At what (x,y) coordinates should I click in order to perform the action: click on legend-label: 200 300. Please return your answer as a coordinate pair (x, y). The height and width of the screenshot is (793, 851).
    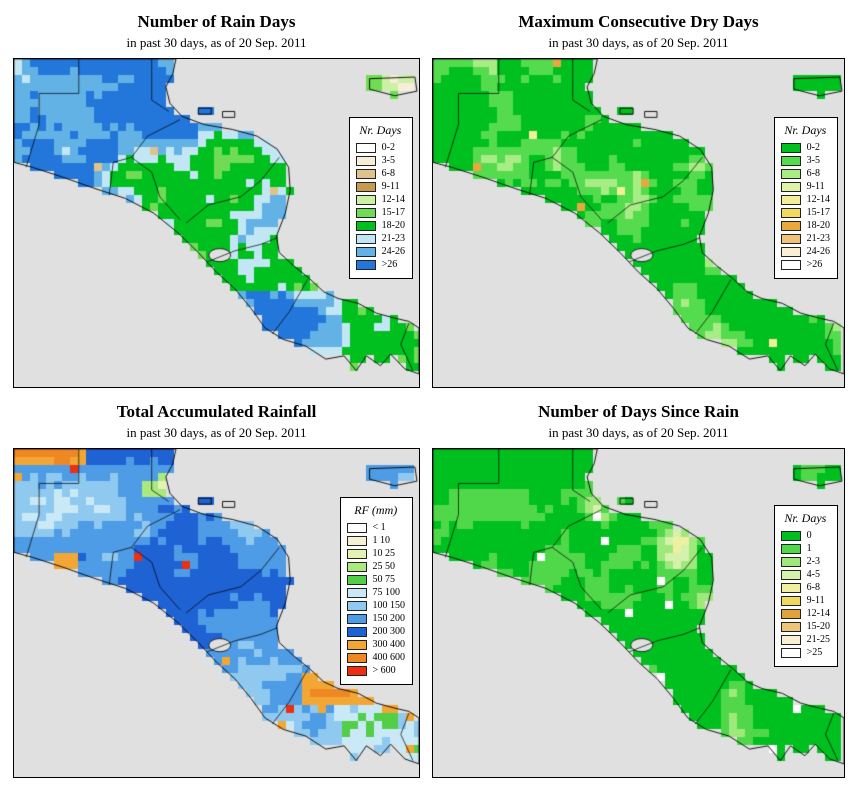
    Looking at the image, I should click on (389, 631).